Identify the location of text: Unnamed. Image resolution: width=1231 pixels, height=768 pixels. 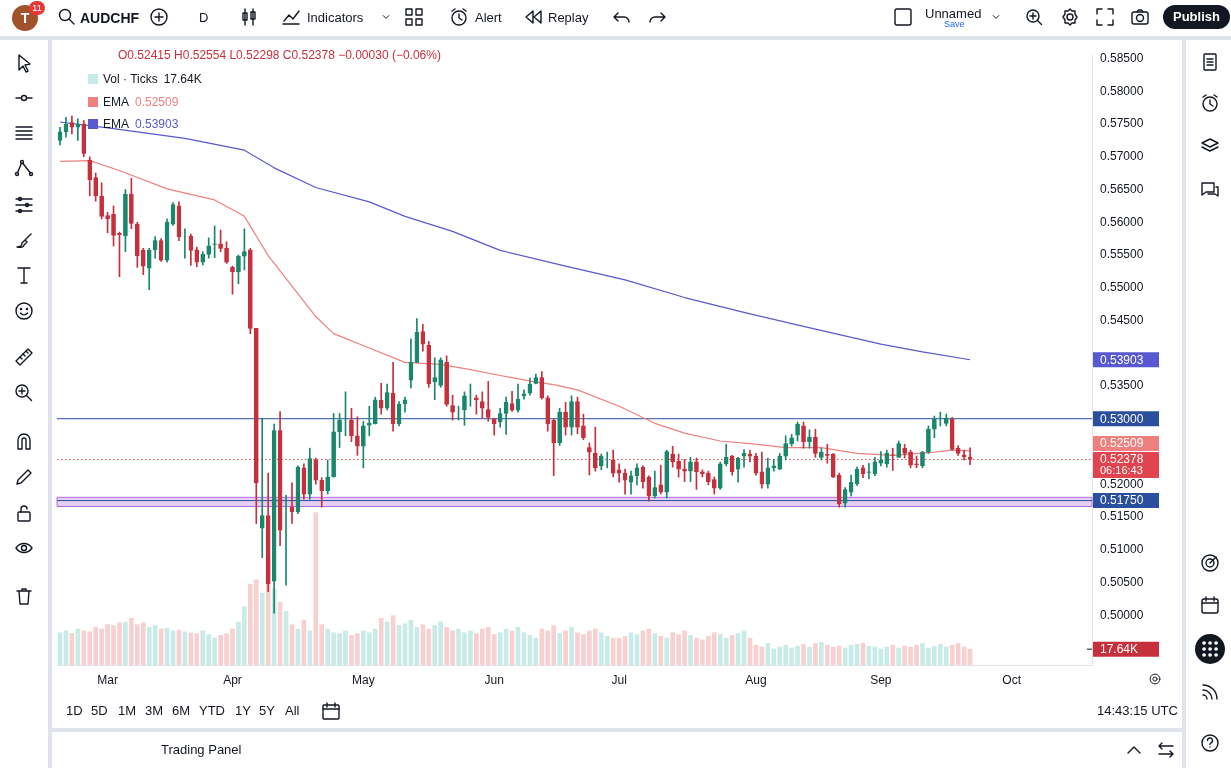
(953, 13).